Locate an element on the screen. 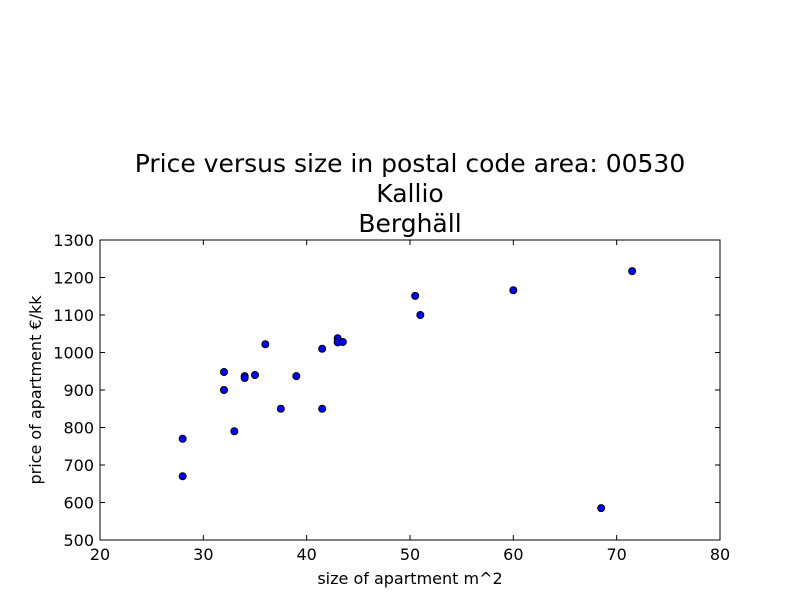 This screenshot has height=600, width=800. y-tick-label: 500 is located at coordinates (78, 540).